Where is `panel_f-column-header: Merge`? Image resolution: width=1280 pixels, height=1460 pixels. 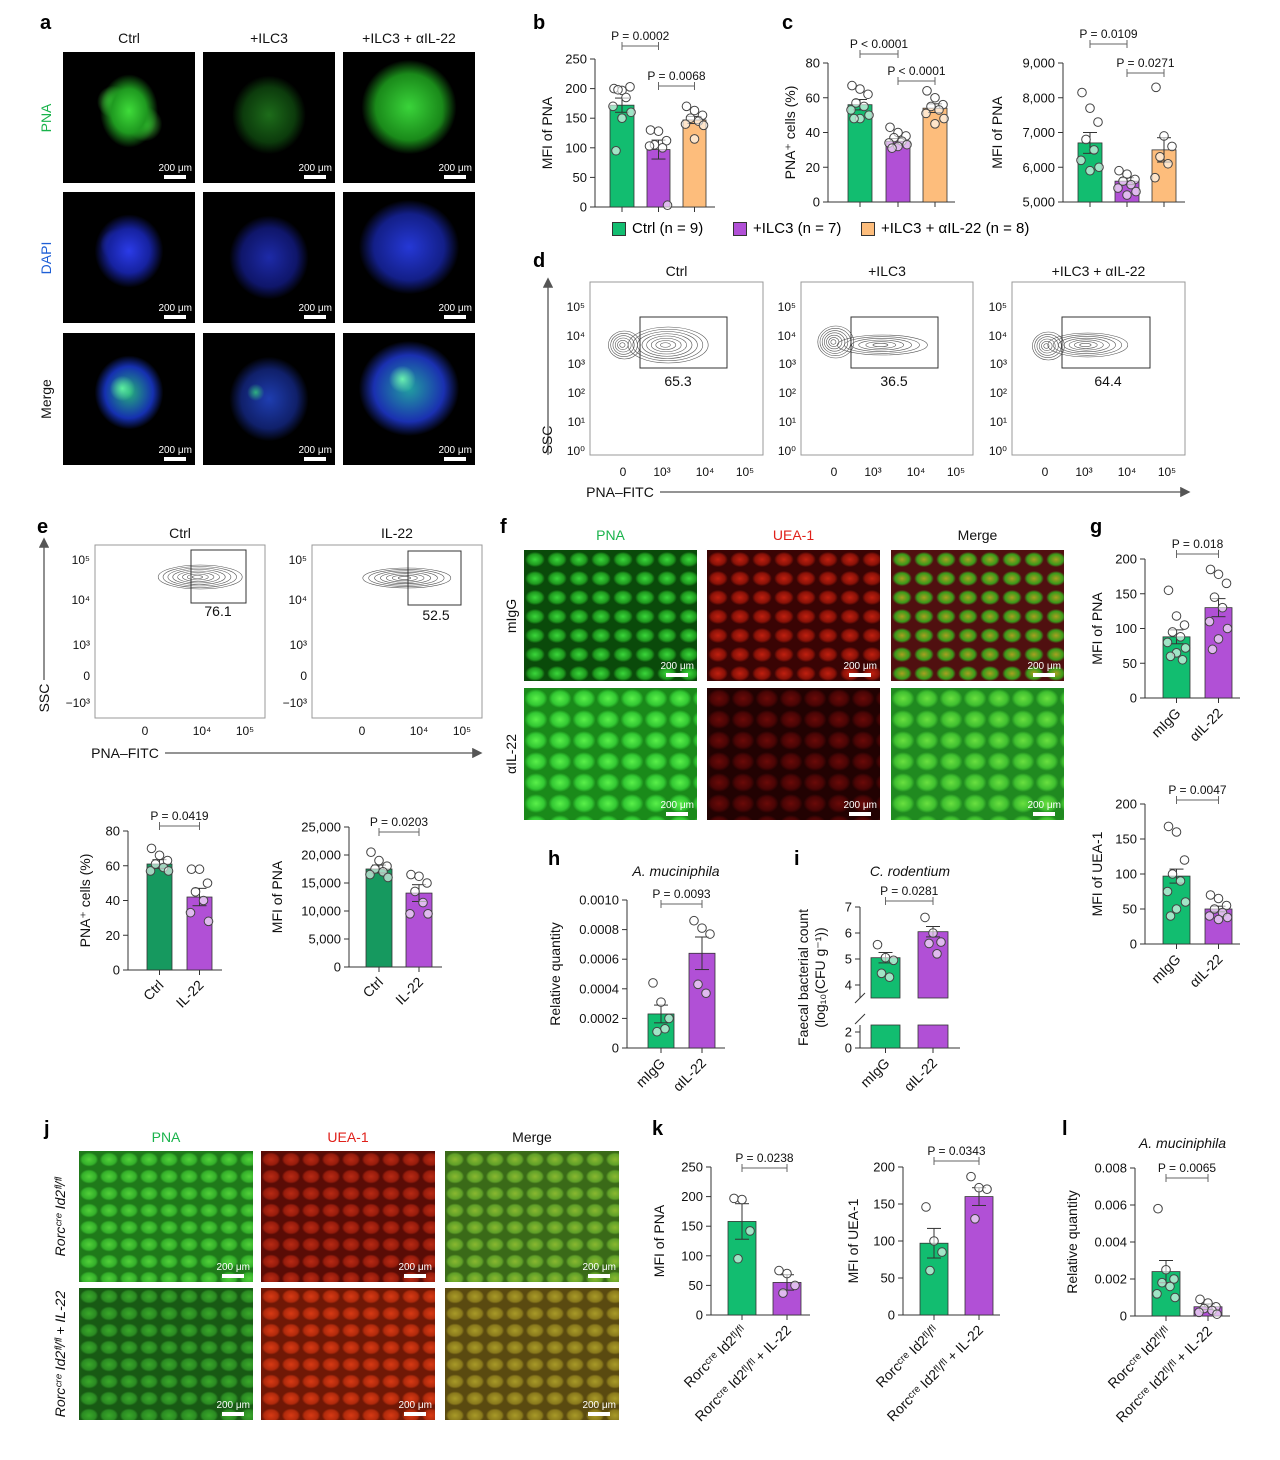
panel_f-column-header: Merge is located at coordinates (977, 535).